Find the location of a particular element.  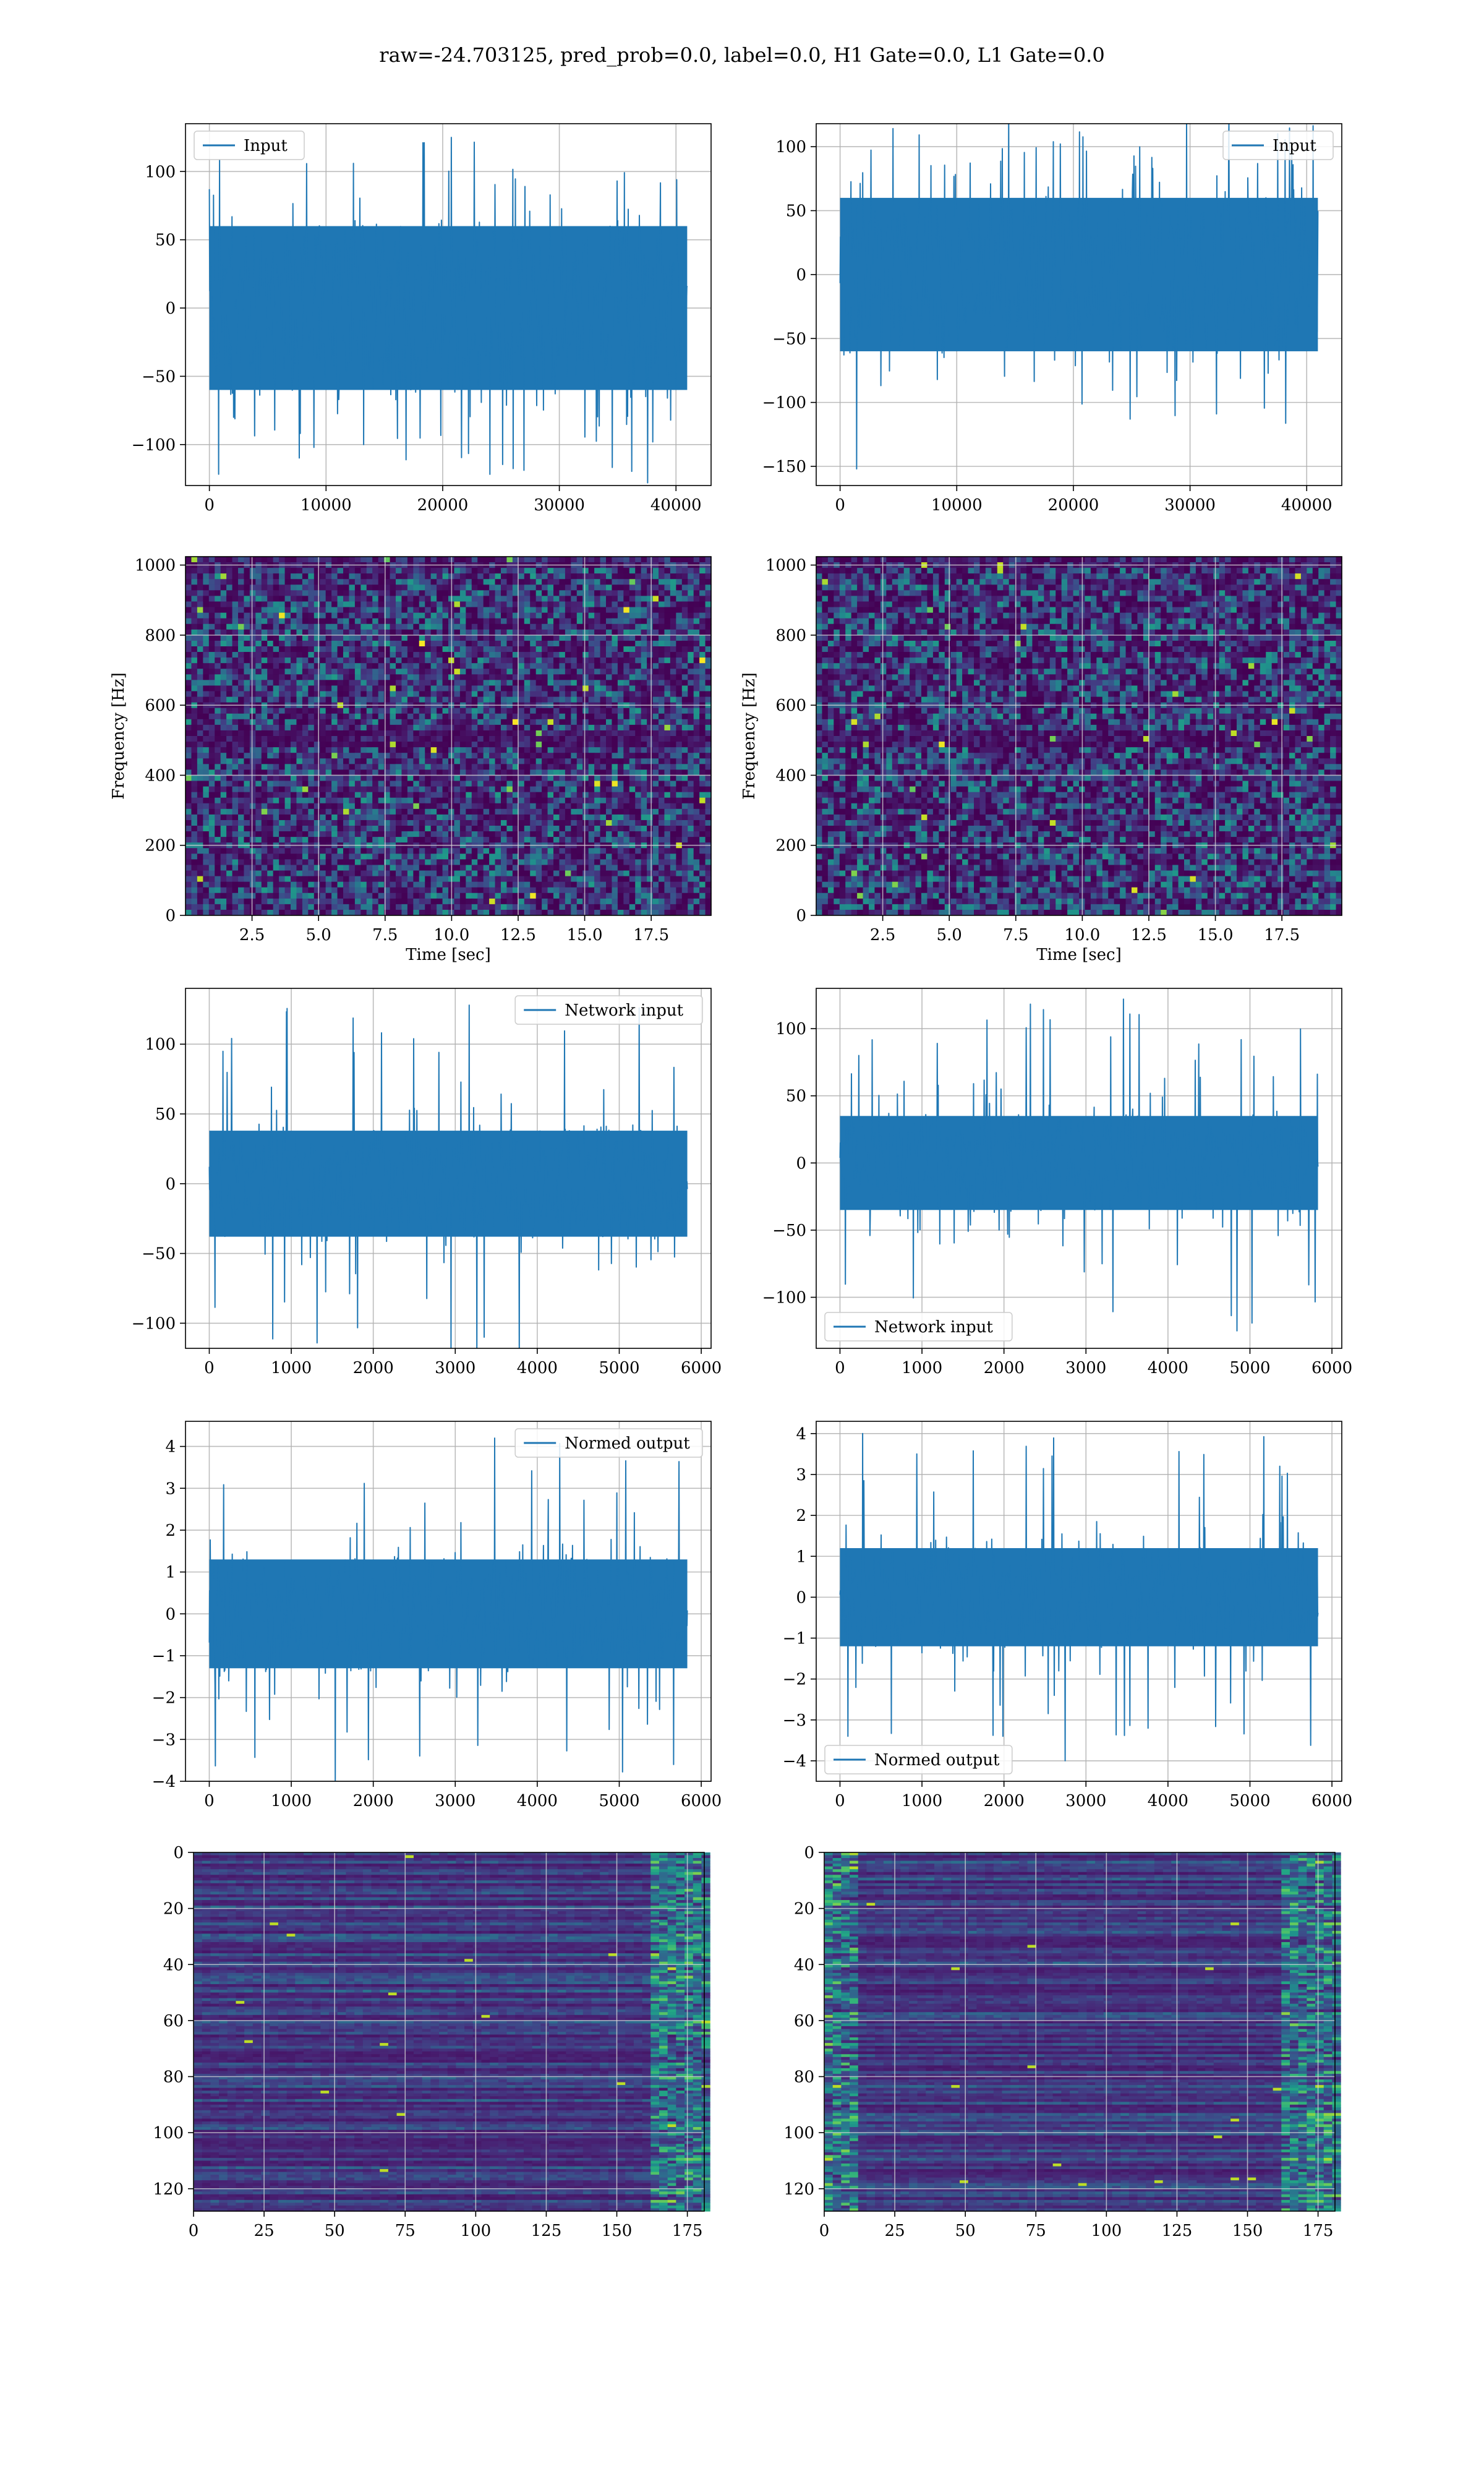

spectrogram-left-xlabel: Time [sec] is located at coordinates (448, 955).